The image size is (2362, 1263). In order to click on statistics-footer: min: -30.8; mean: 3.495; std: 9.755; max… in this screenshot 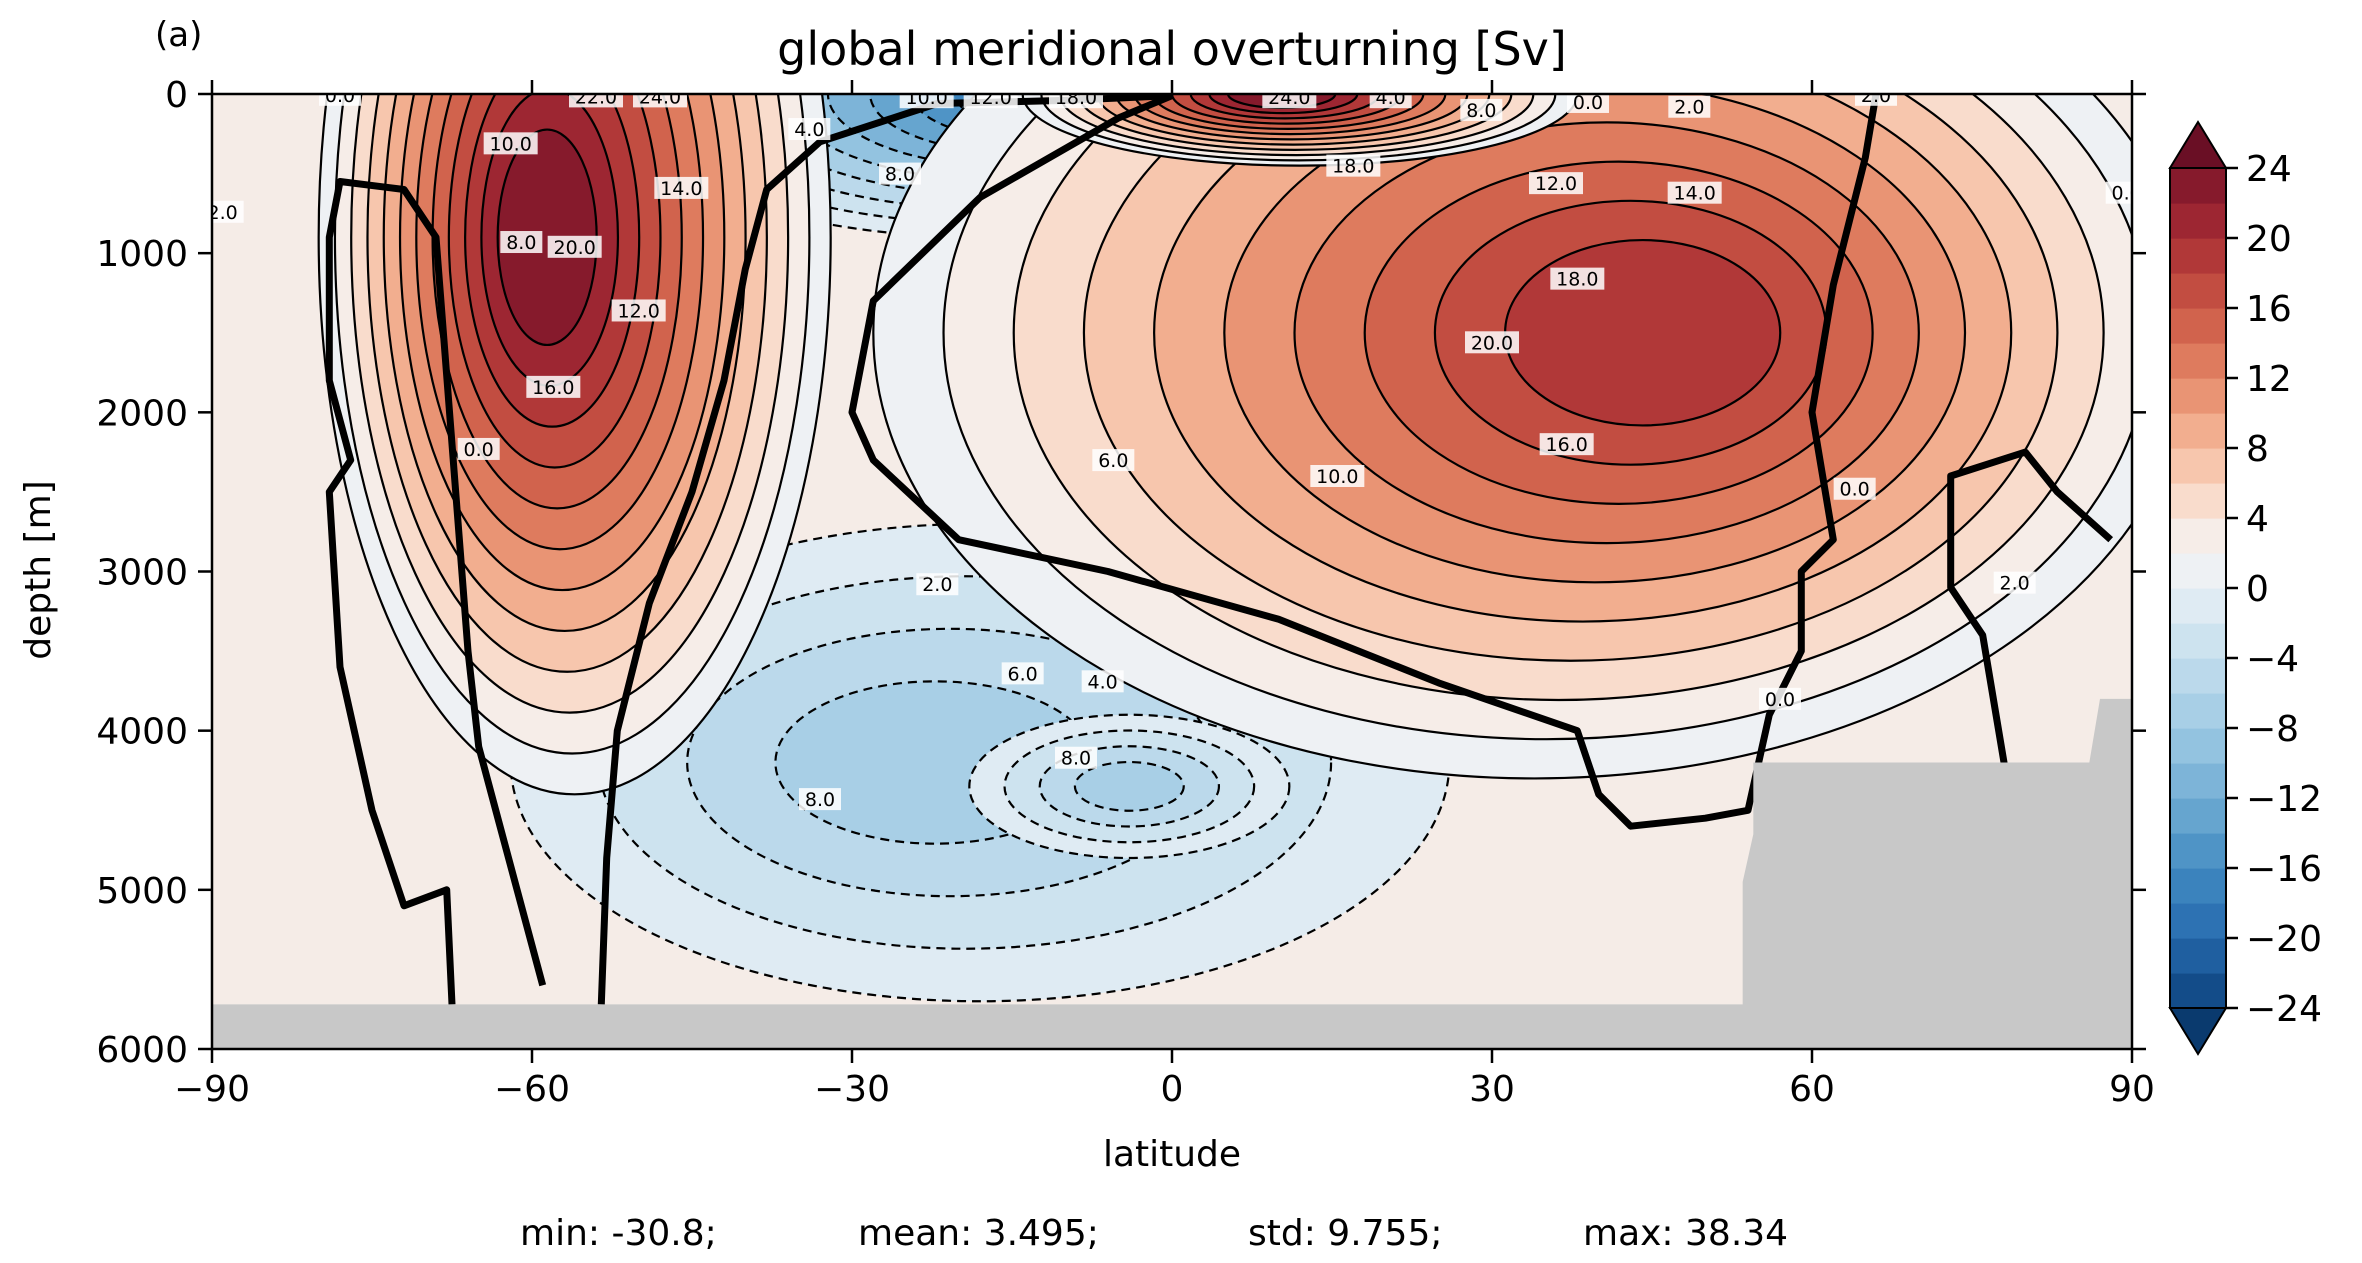, I will do `click(1154, 1233)`.